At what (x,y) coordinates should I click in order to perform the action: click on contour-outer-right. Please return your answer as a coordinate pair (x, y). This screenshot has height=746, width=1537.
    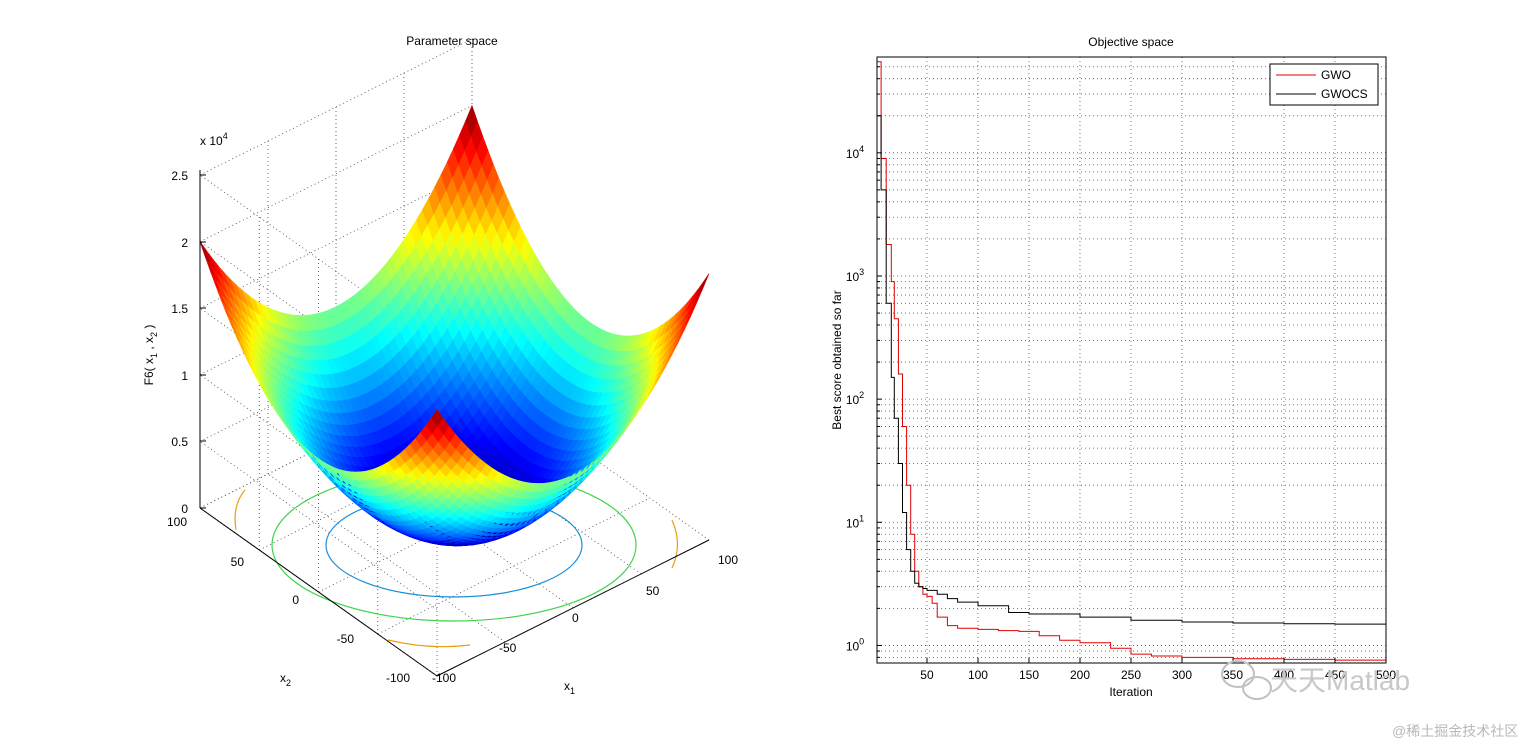
    Looking at the image, I should click on (675, 544).